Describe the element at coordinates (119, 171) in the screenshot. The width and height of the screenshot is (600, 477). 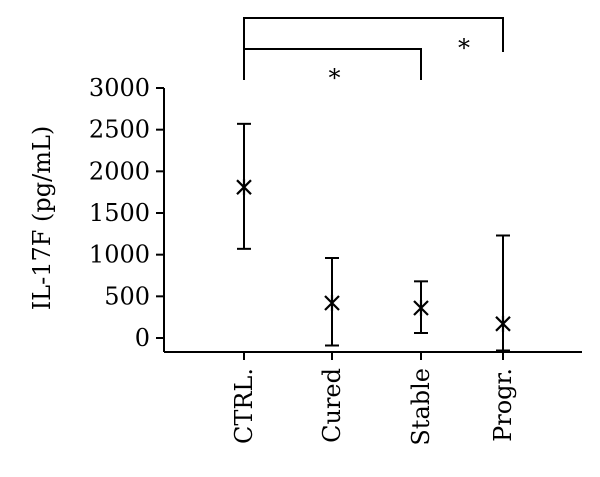
I see `y-tick-label: 2000` at that location.